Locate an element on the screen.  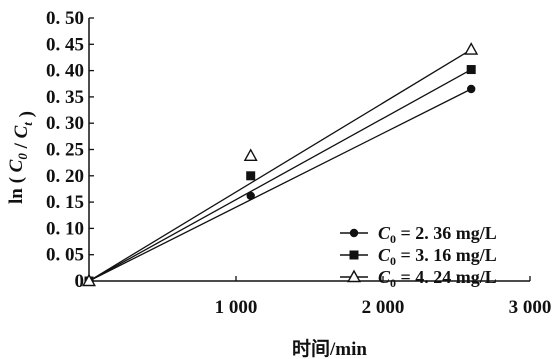
y-axis-title-part: / is located at coordinates (21, 145).